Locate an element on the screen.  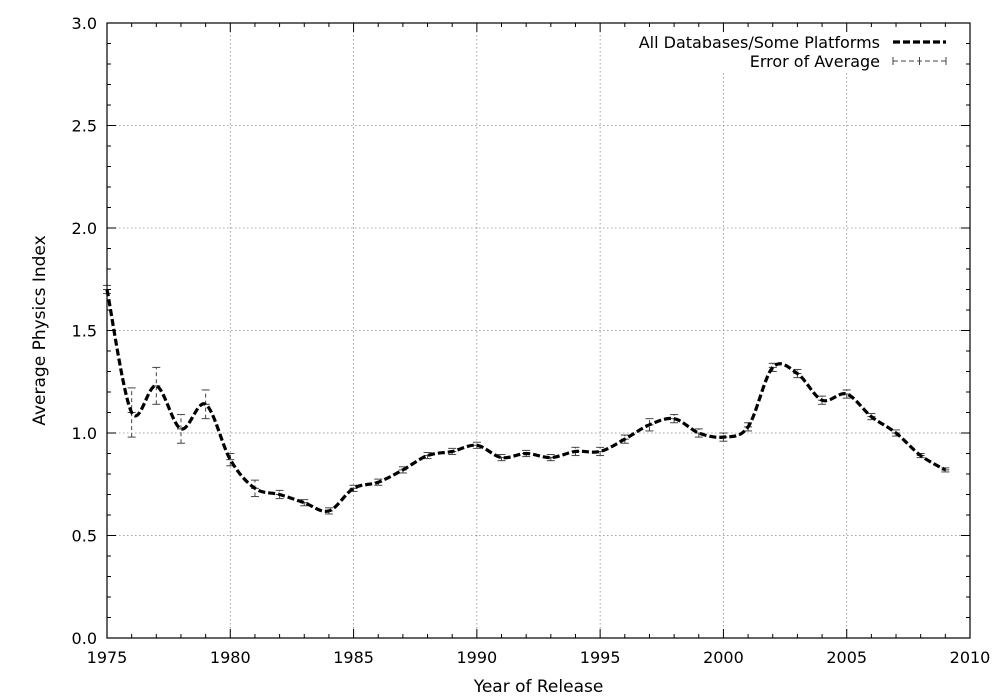
error-bar is located at coordinates (180, 429).